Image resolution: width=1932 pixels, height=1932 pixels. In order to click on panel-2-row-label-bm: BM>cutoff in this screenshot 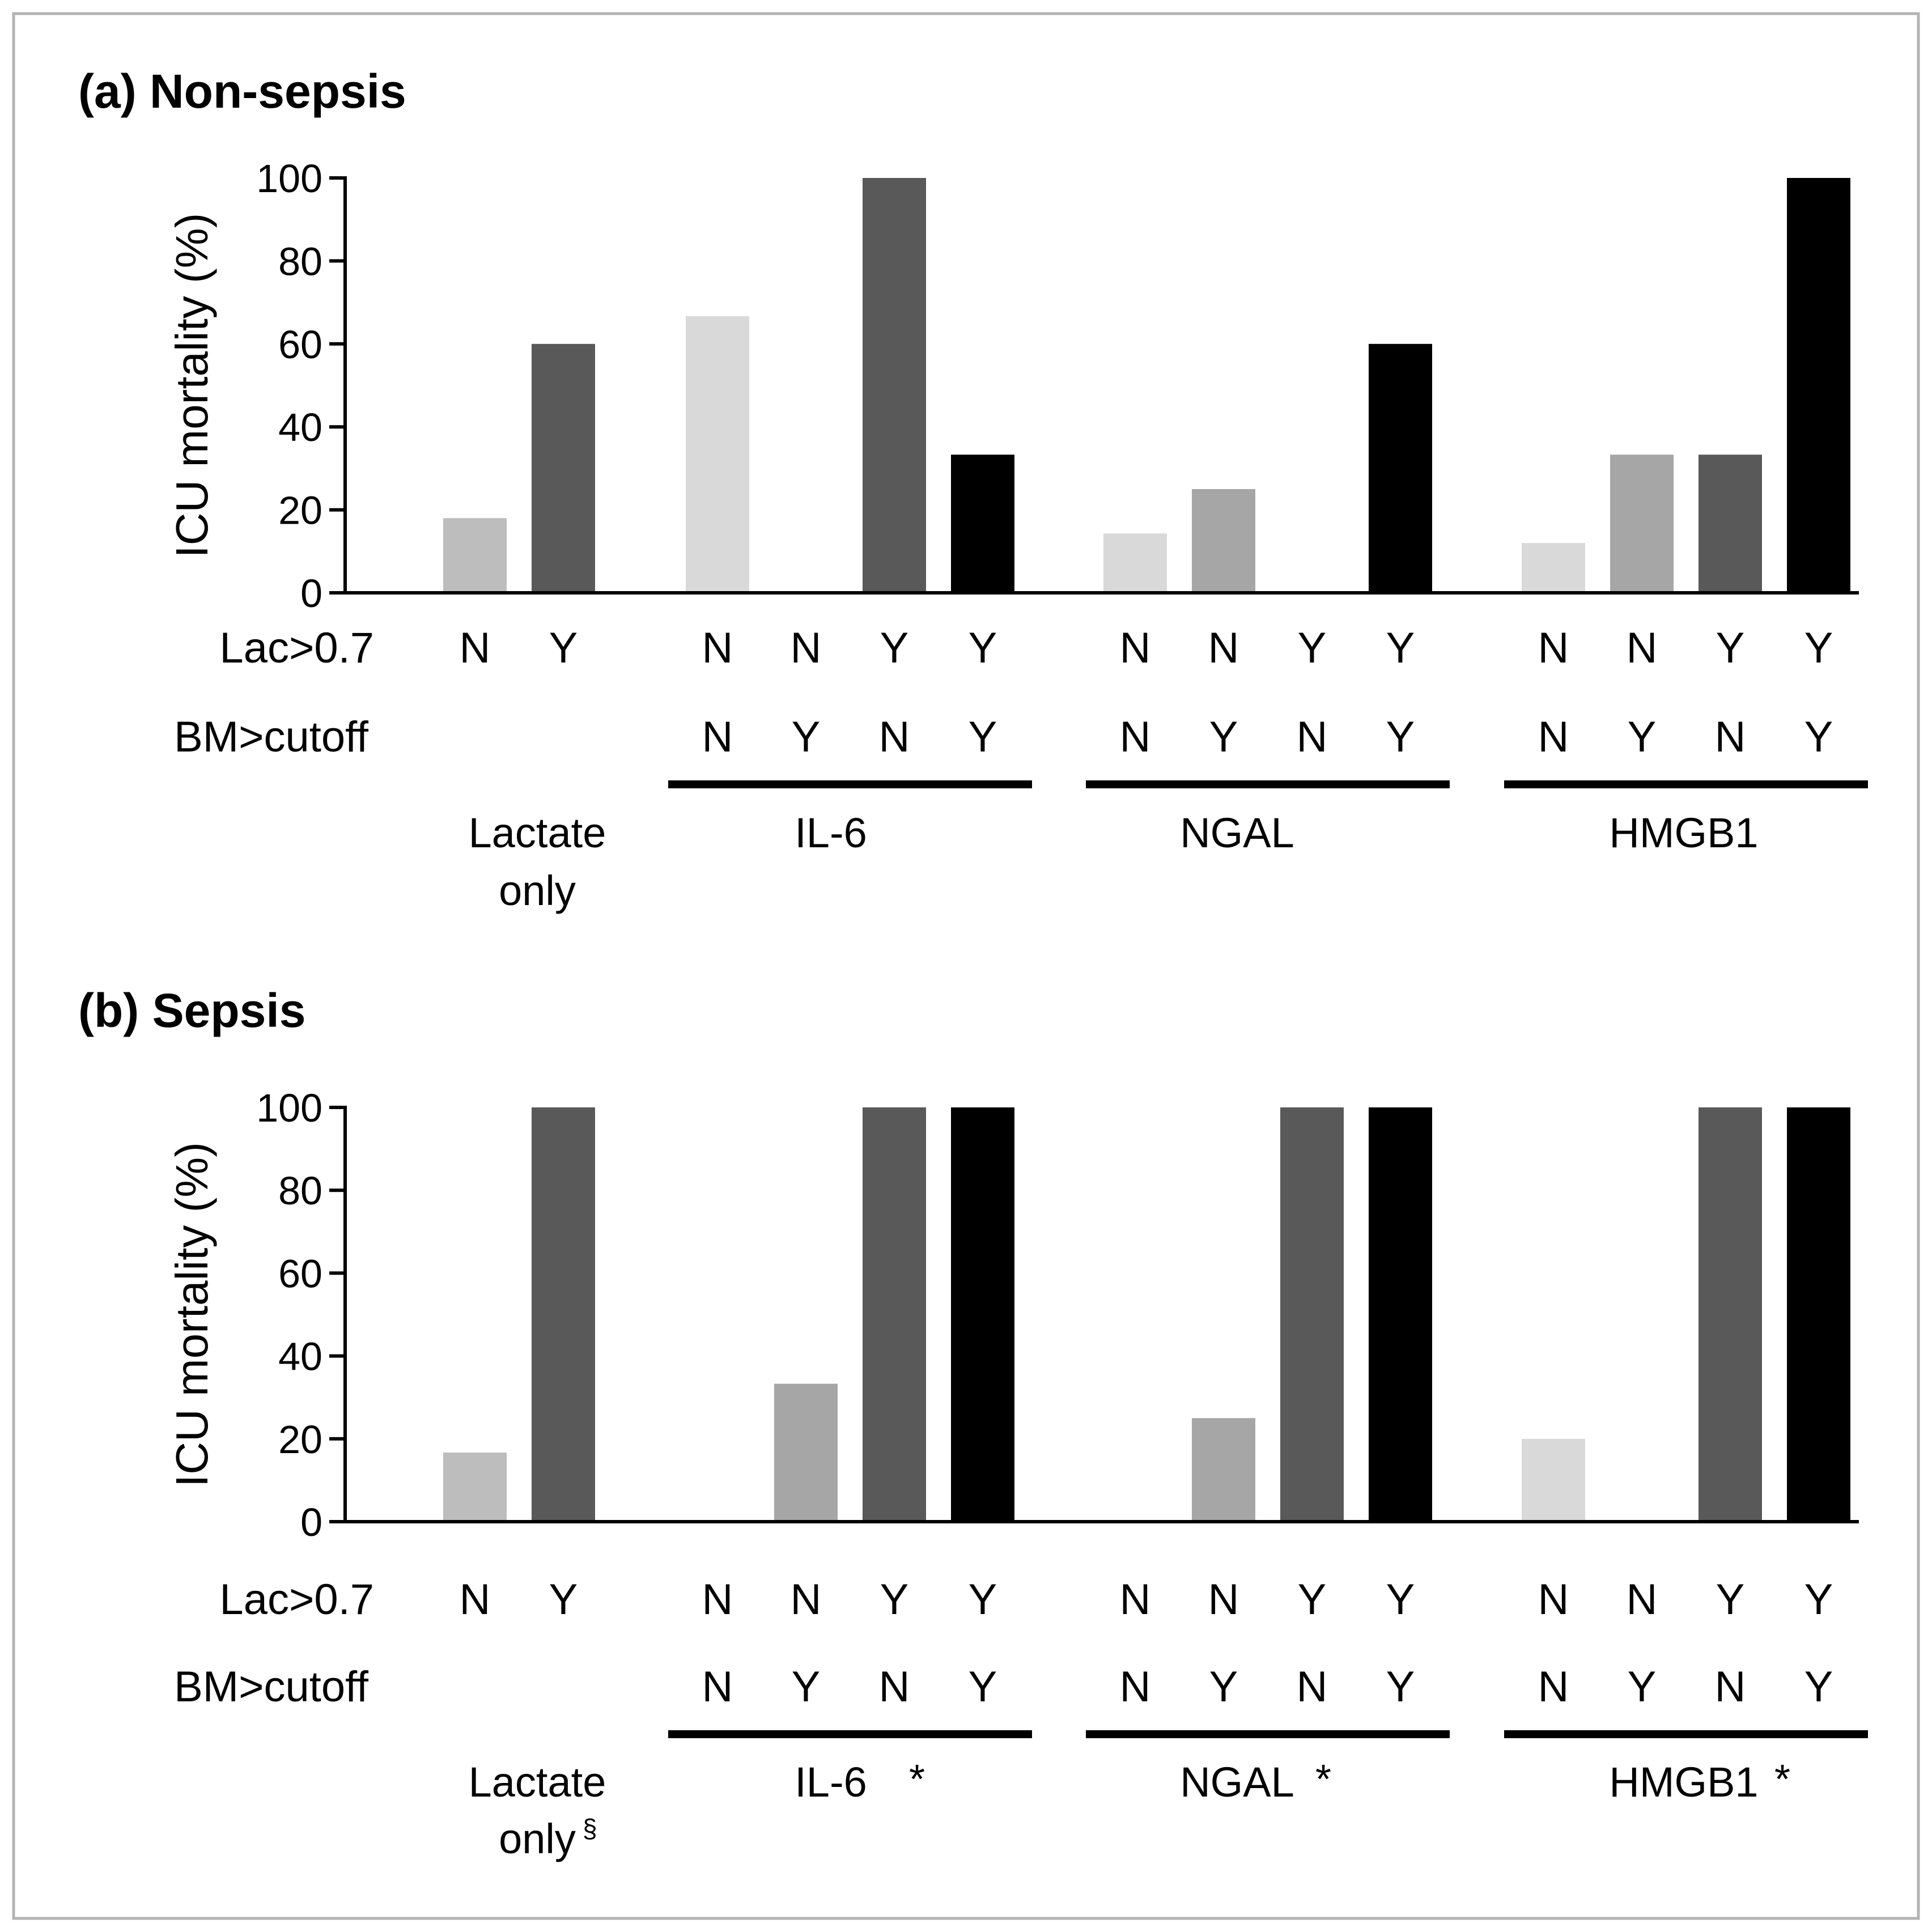, I will do `click(271, 1687)`.